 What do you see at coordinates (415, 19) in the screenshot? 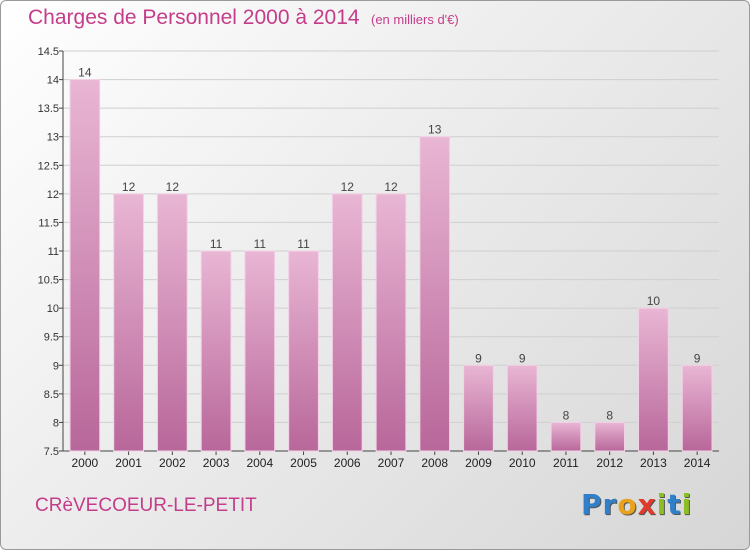
I see `chart-unit-label: (en milliers d'€)` at bounding box center [415, 19].